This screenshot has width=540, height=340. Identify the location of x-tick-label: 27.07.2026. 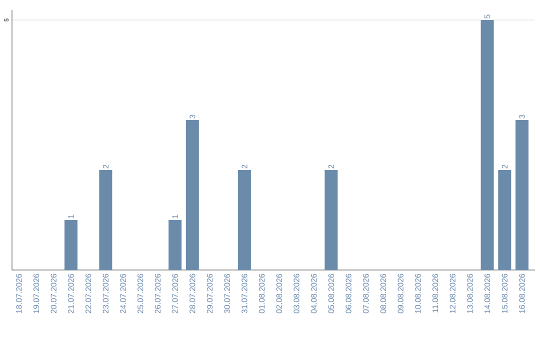
(175, 294).